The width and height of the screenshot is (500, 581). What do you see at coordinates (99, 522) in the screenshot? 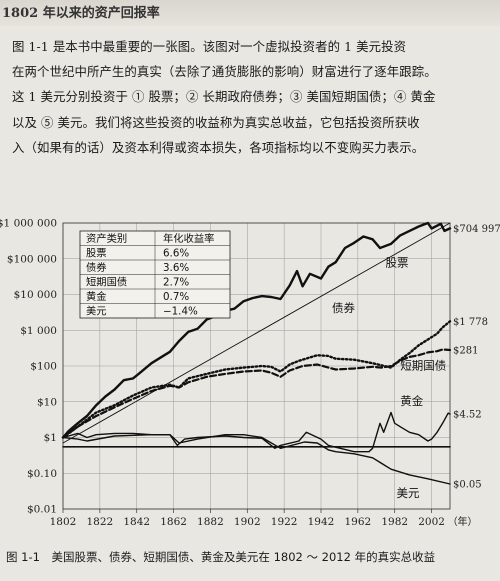
I see `x-tick-label: 1822` at bounding box center [99, 522].